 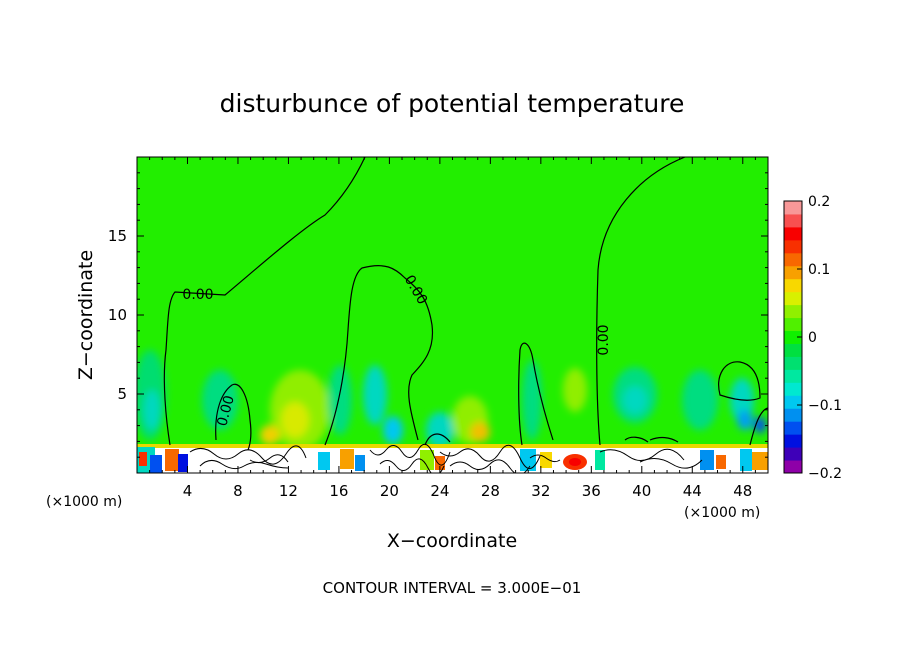 I want to click on contour-labels: 0.00 0.00 0.00 0.00, so click(x=397, y=351).